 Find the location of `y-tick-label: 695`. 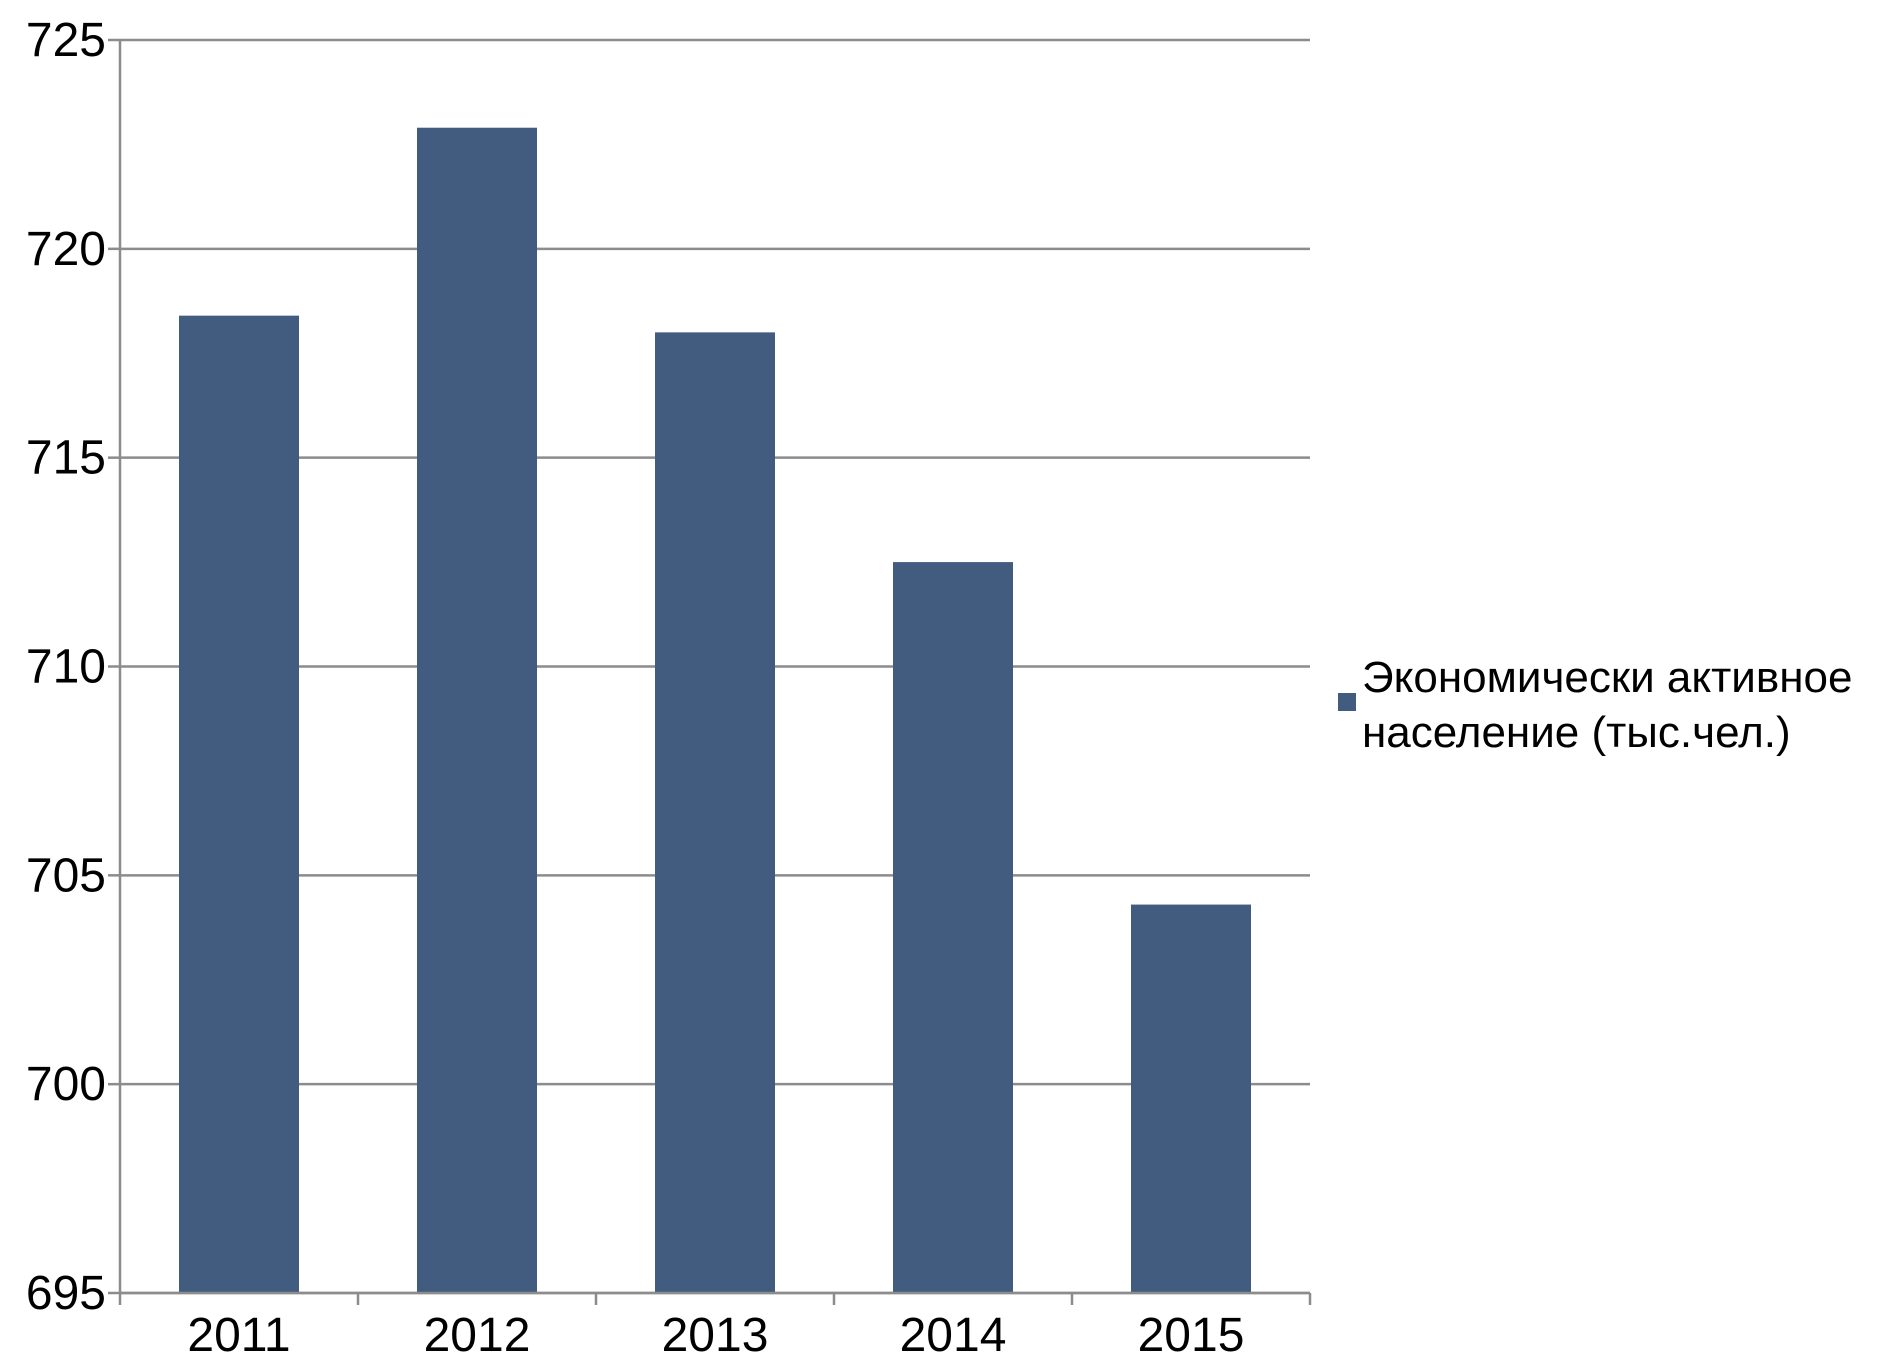

y-tick-label: 695 is located at coordinates (66, 1293).